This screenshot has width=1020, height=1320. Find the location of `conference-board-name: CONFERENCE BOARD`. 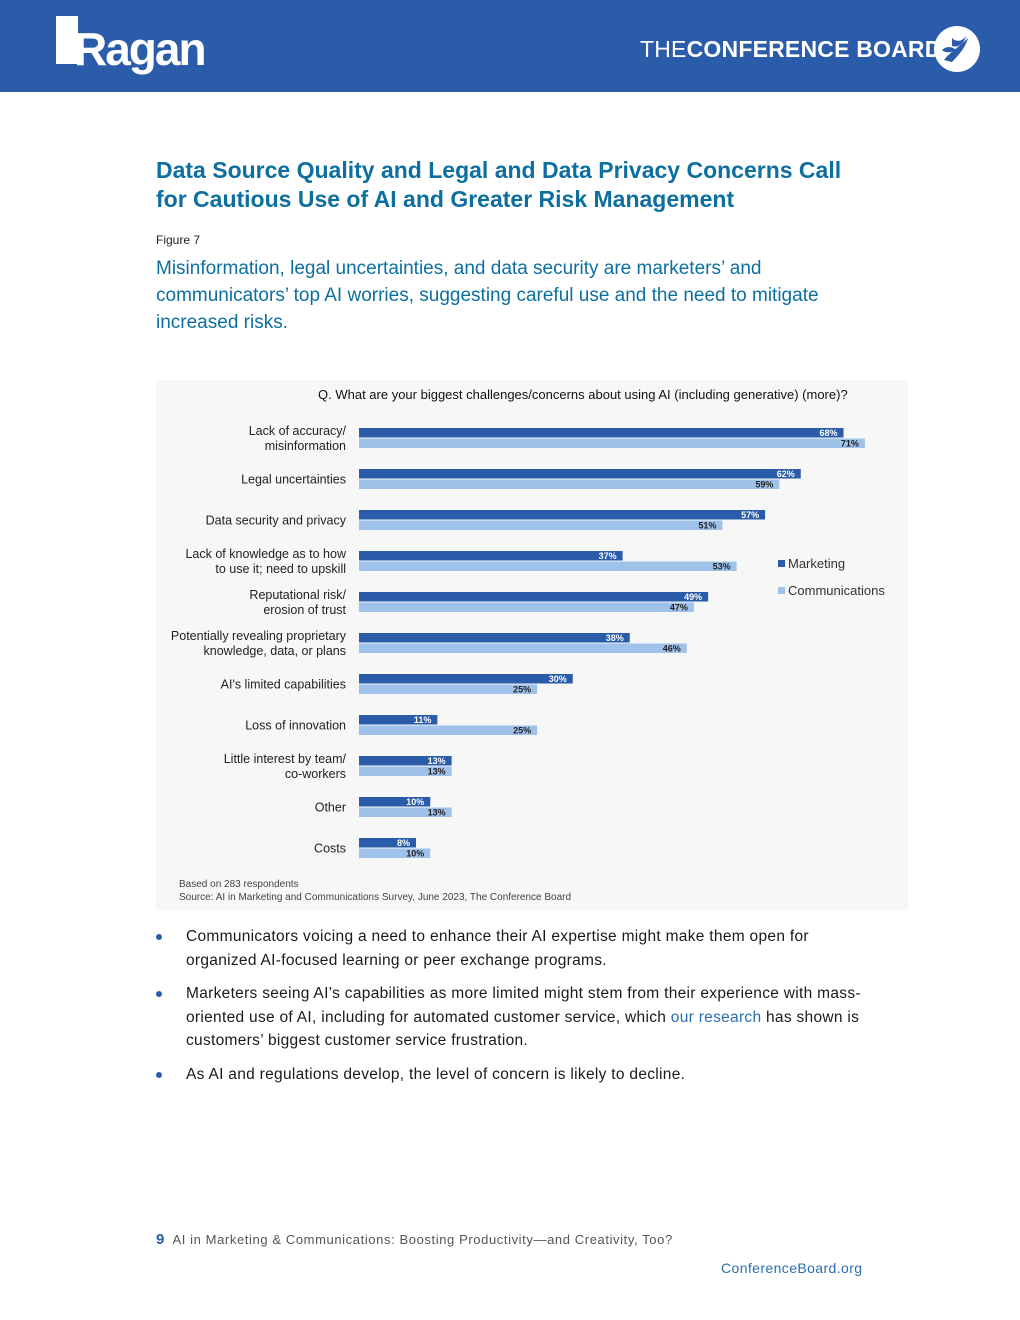

conference-board-name: CONFERENCE BOARD is located at coordinates (814, 49).